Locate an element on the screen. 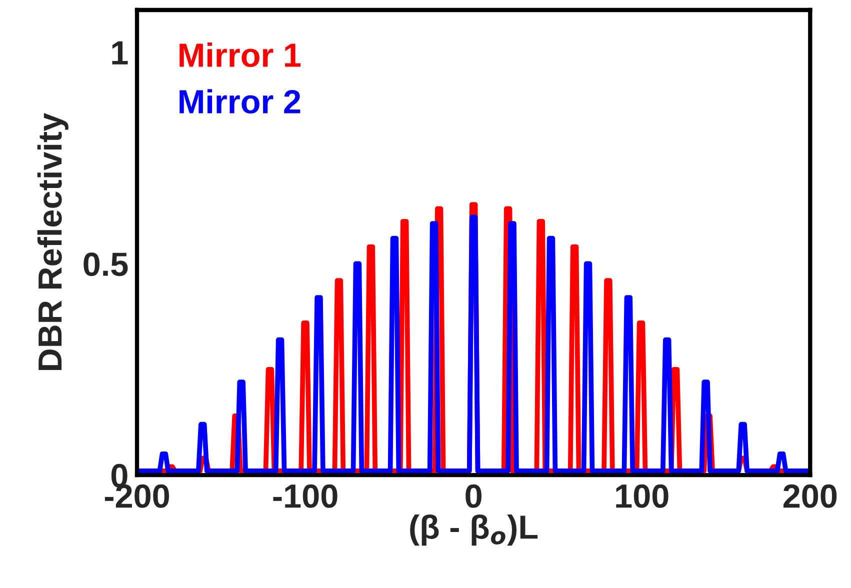  x-tick-label: 200 is located at coordinates (810, 496).